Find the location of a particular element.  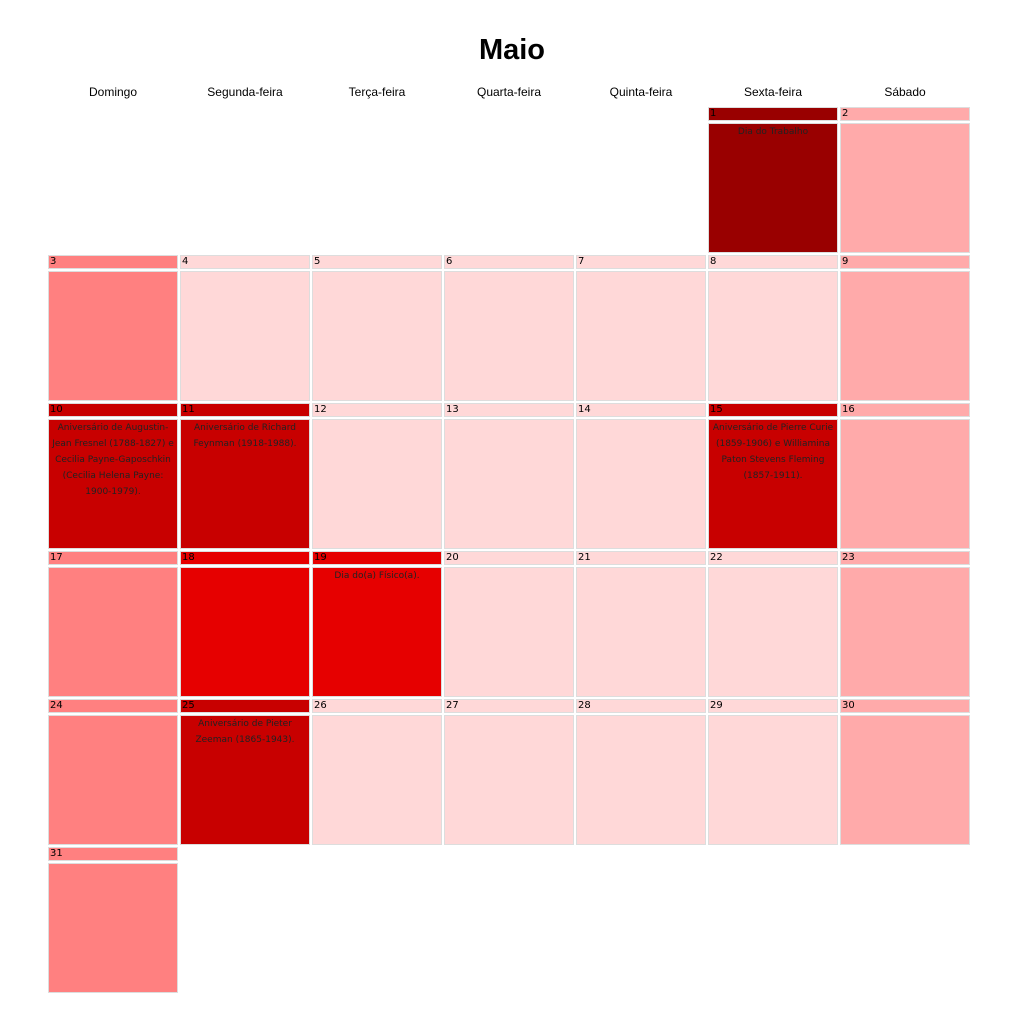

day-number: 22 is located at coordinates (773, 558).